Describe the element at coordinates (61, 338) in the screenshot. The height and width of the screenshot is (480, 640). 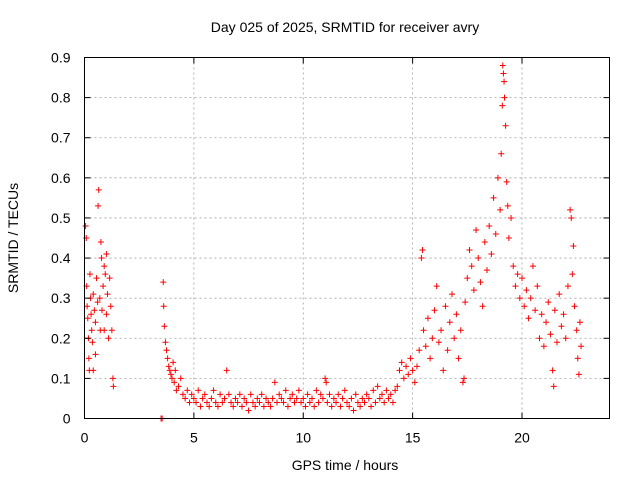
I see `y-tick-label: 0.2` at that location.